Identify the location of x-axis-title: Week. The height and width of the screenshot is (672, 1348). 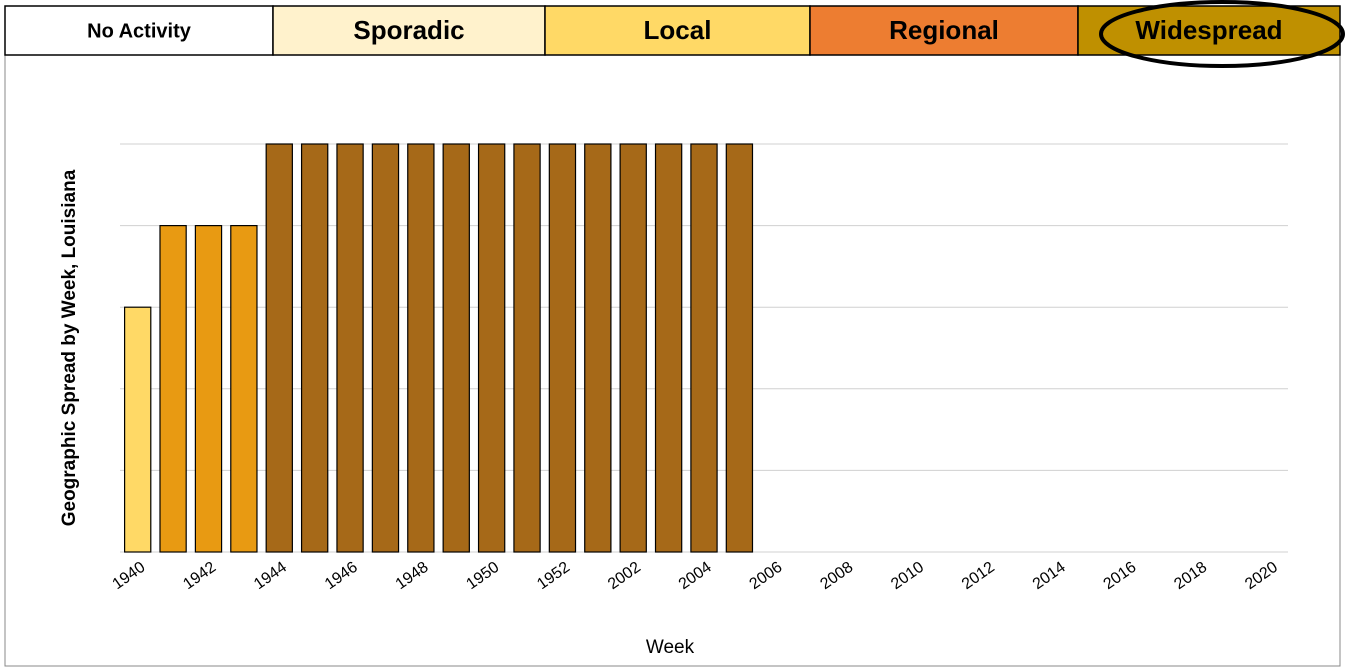
(670, 647).